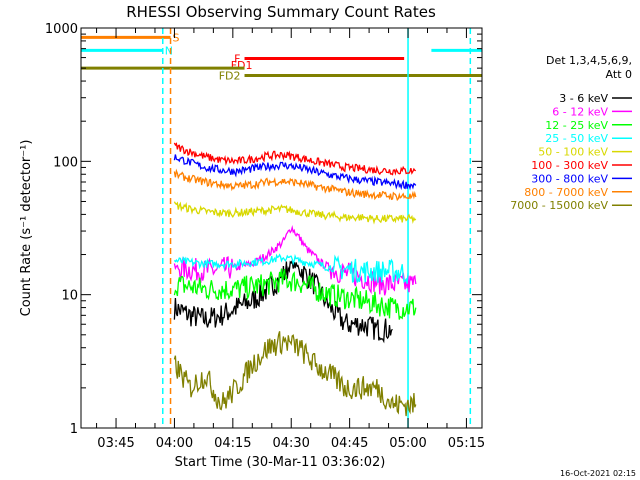  What do you see at coordinates (280, 462) in the screenshot?
I see `x-axis-label: Start Time (30-Mar-11 03:36:02)` at bounding box center [280, 462].